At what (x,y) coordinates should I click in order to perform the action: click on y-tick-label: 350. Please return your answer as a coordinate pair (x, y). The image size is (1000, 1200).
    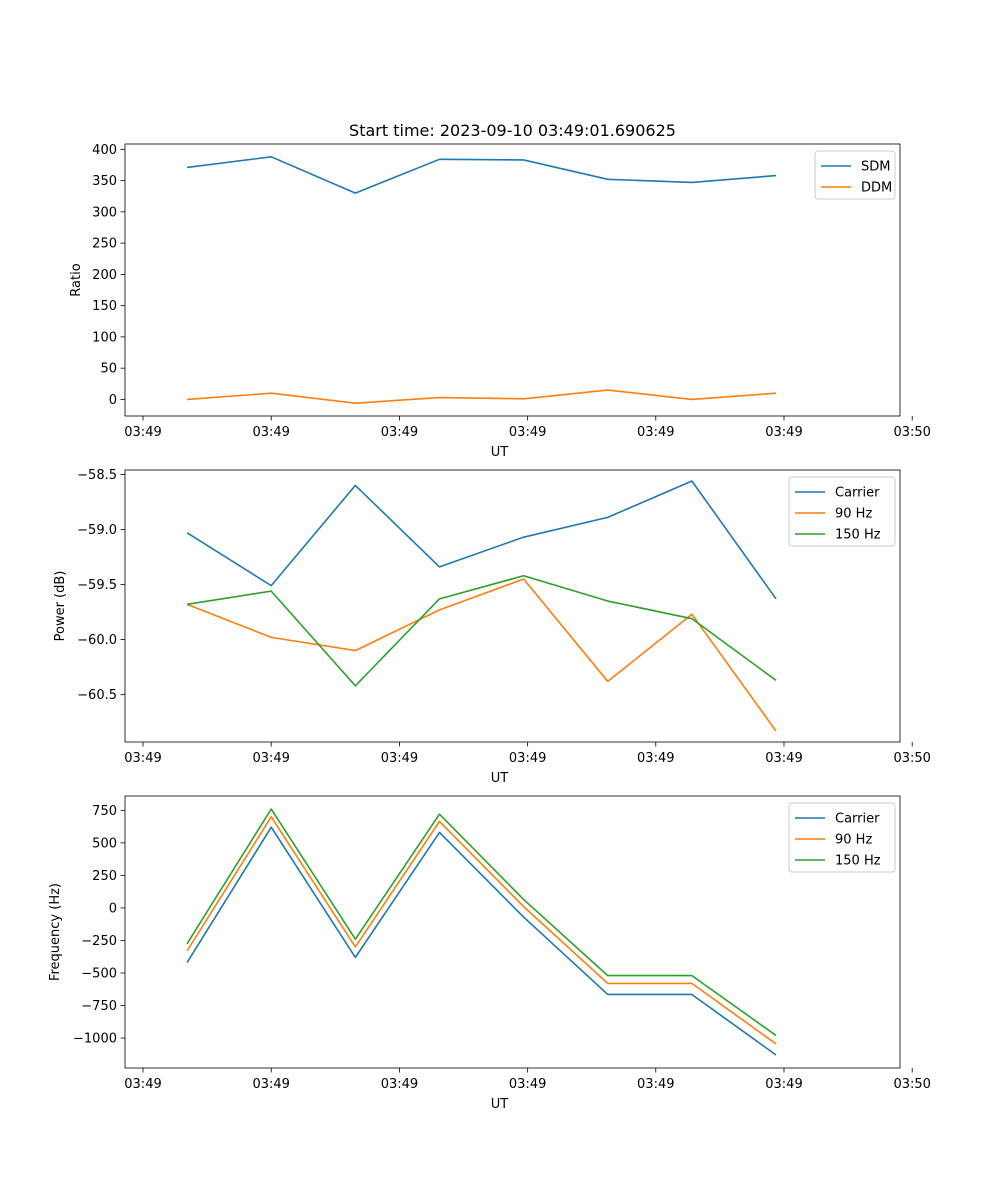
    Looking at the image, I should click on (104, 181).